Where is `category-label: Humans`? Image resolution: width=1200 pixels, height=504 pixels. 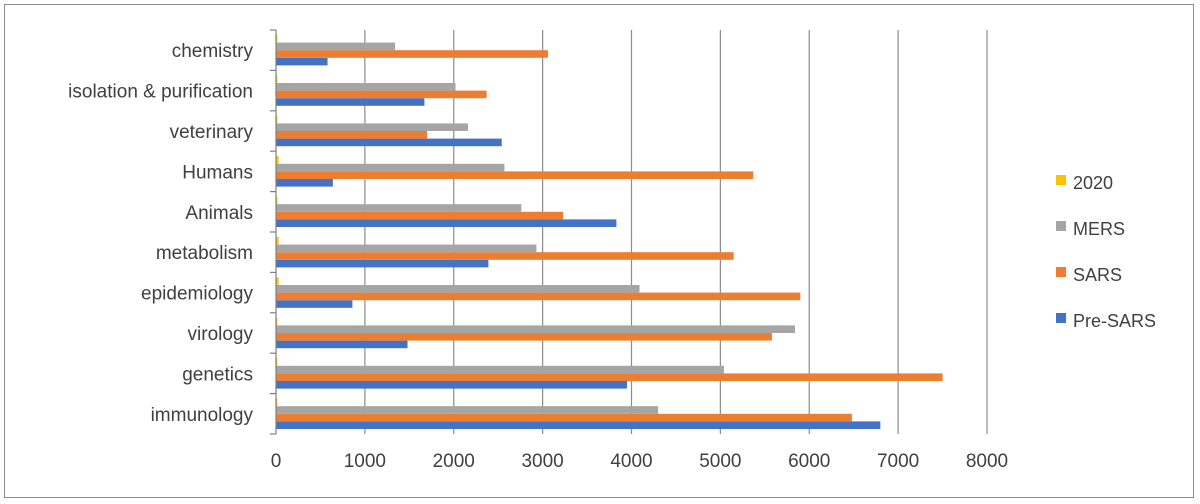
category-label: Humans is located at coordinates (217, 172).